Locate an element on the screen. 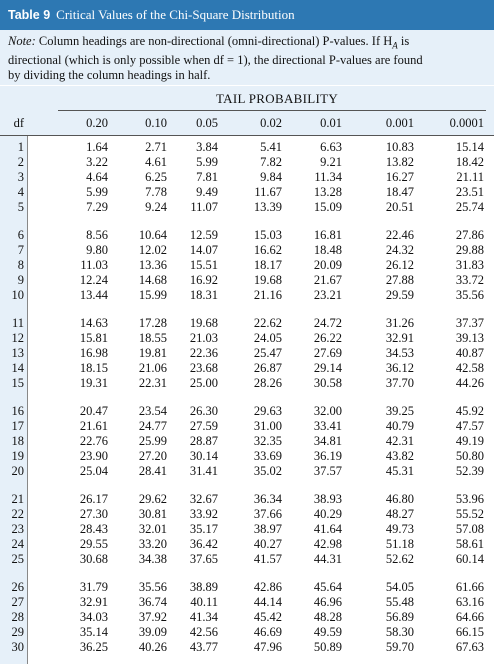 This screenshot has width=494, height=664. df-cell: 11 is located at coordinates (17, 323).